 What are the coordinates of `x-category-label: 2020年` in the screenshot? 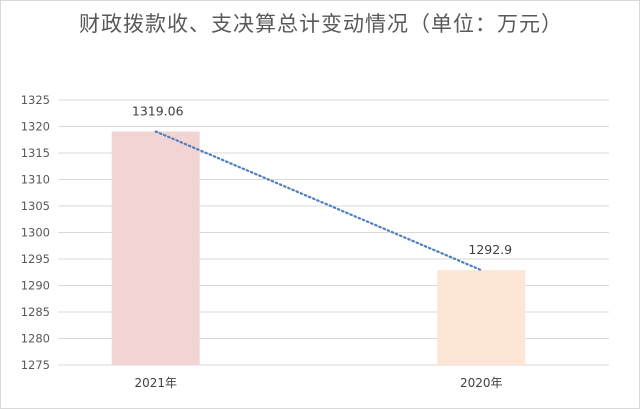 It's located at (481, 383).